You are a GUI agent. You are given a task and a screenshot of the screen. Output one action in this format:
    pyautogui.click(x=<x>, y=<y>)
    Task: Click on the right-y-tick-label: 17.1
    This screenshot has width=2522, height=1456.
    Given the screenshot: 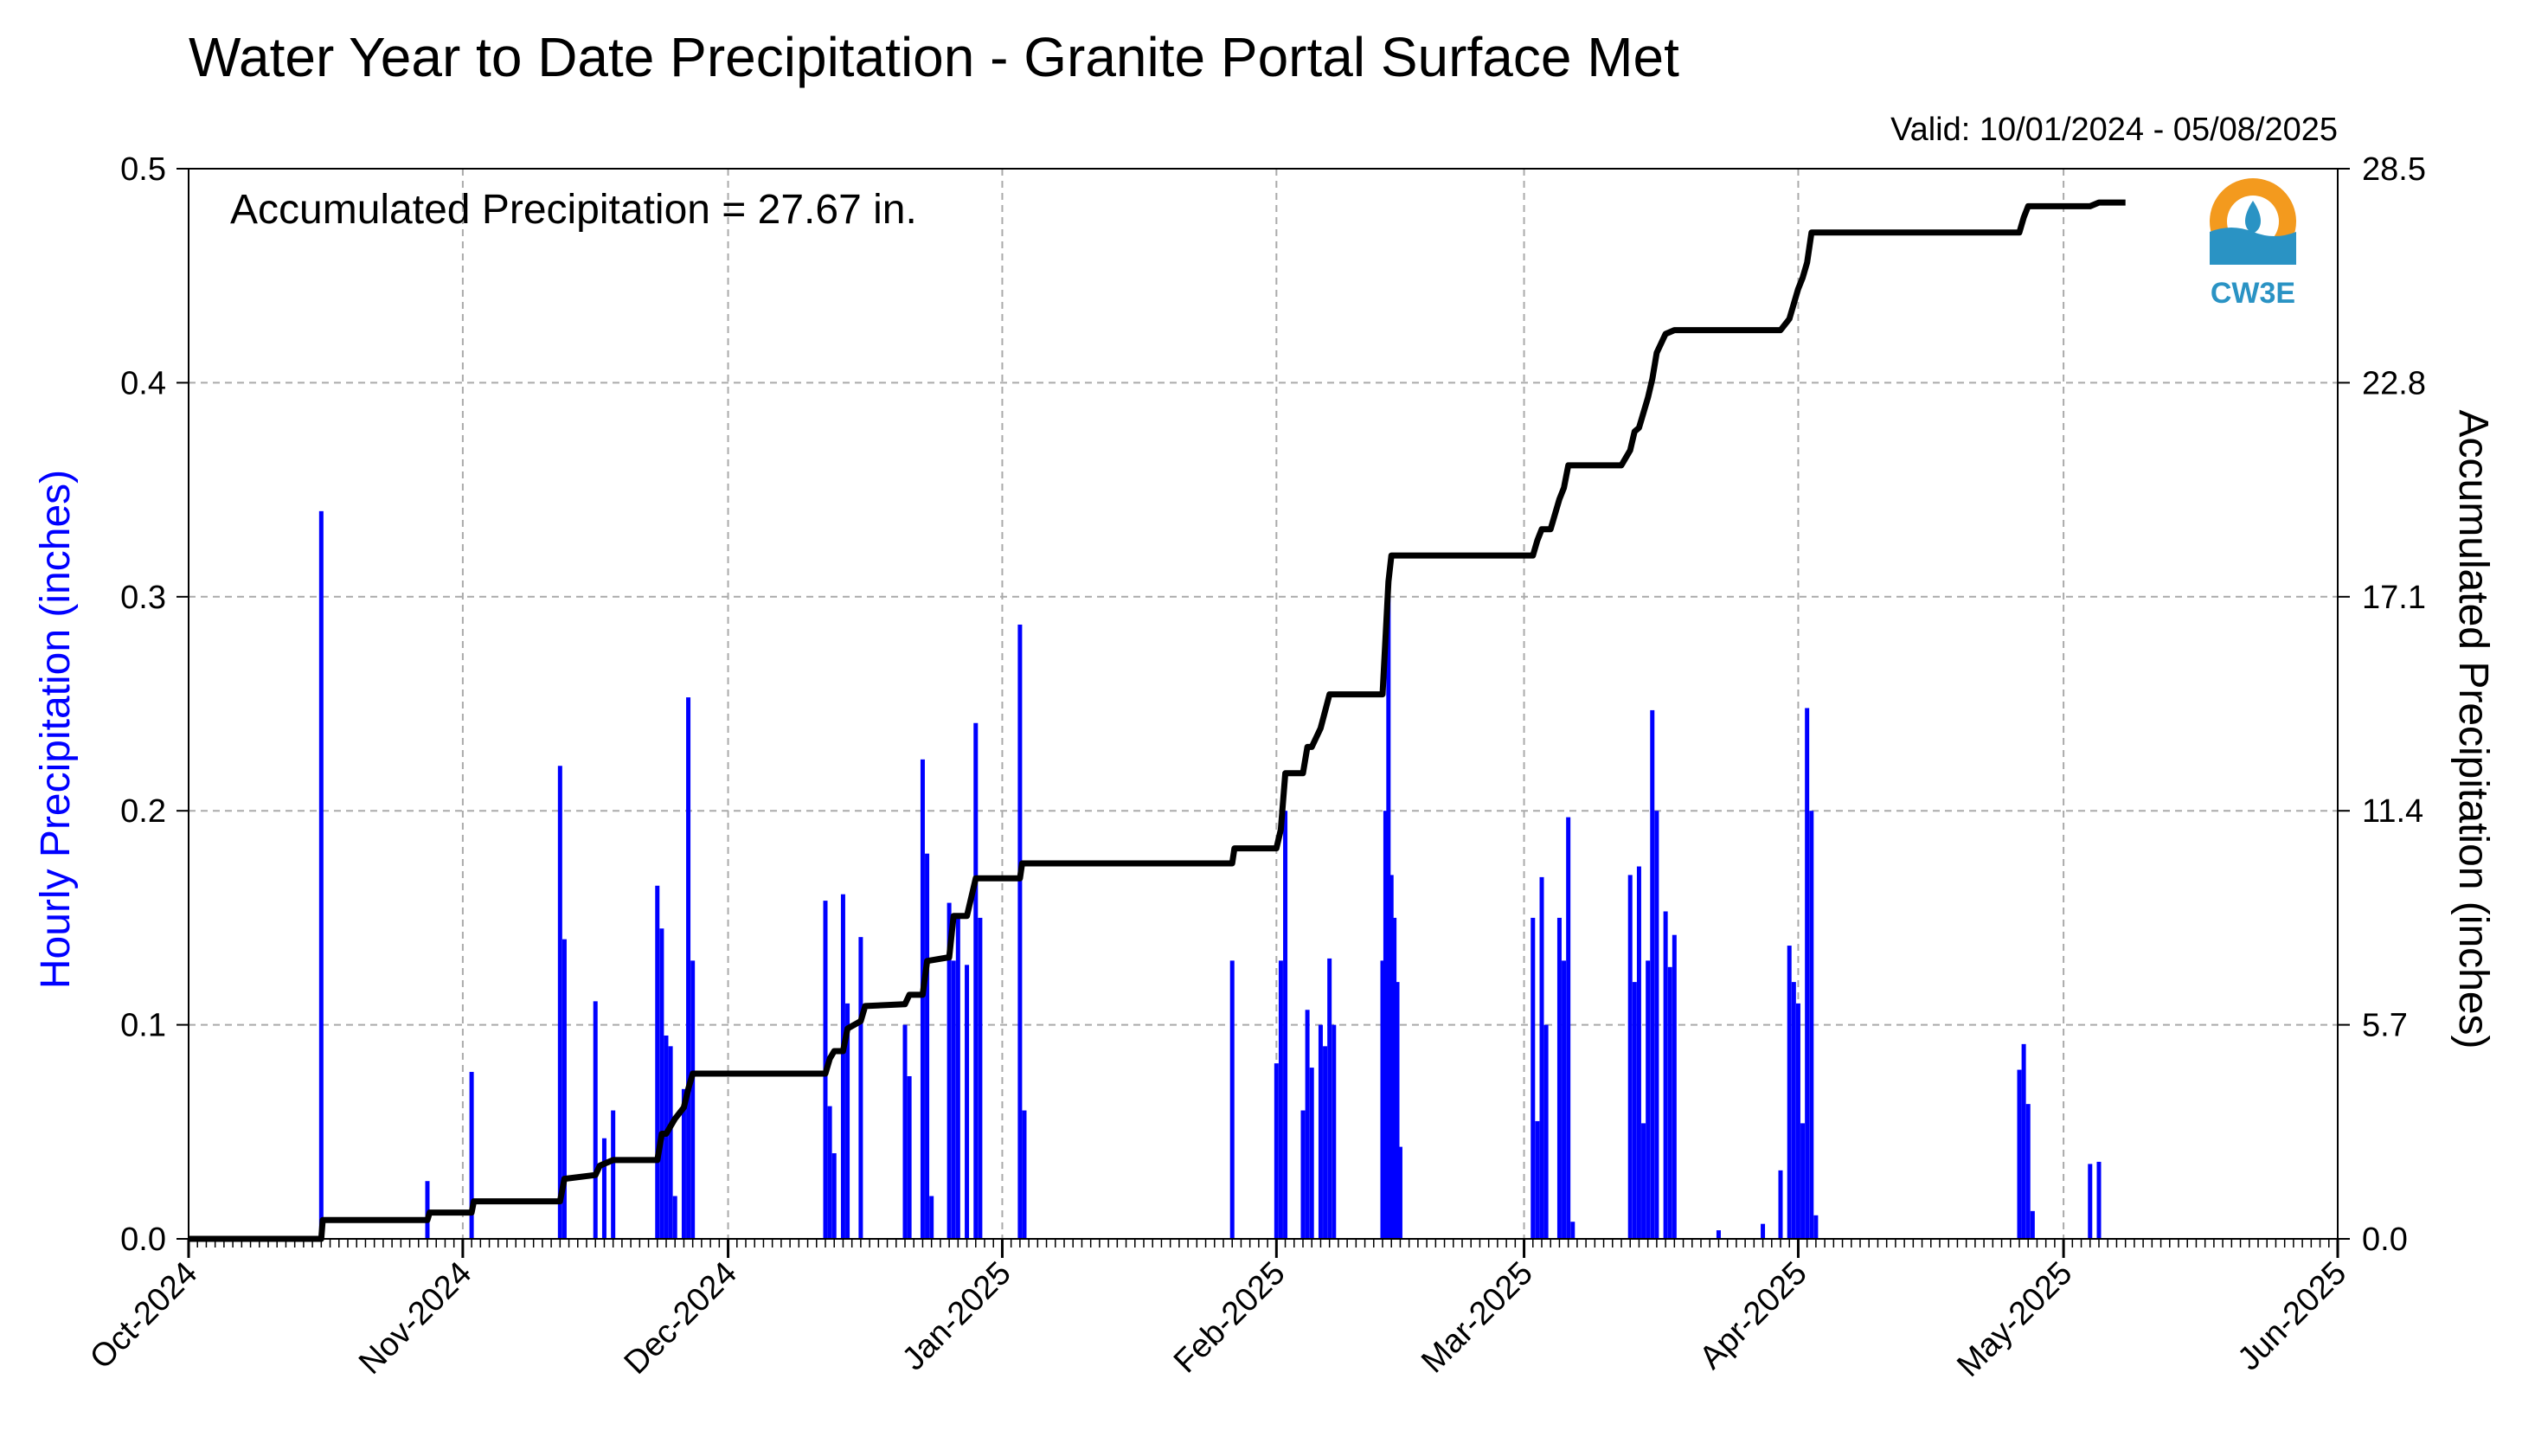 What is the action you would take?
    pyautogui.click(x=2394, y=598)
    